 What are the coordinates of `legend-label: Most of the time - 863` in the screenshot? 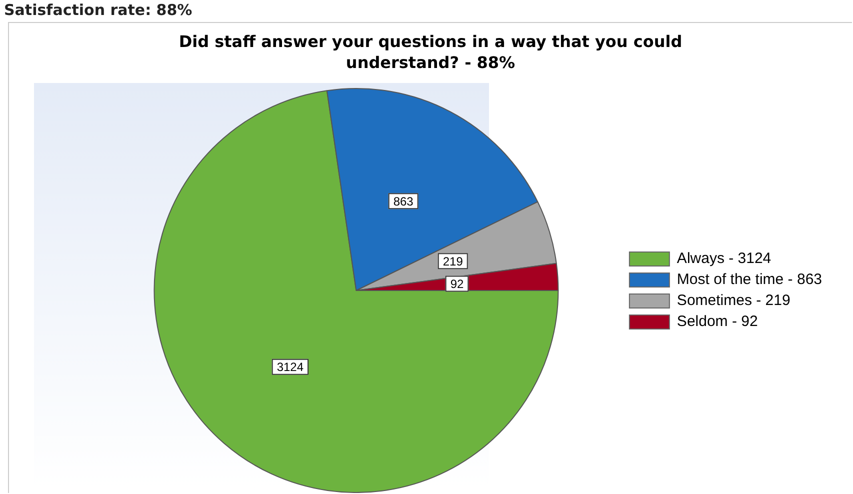 It's located at (749, 279).